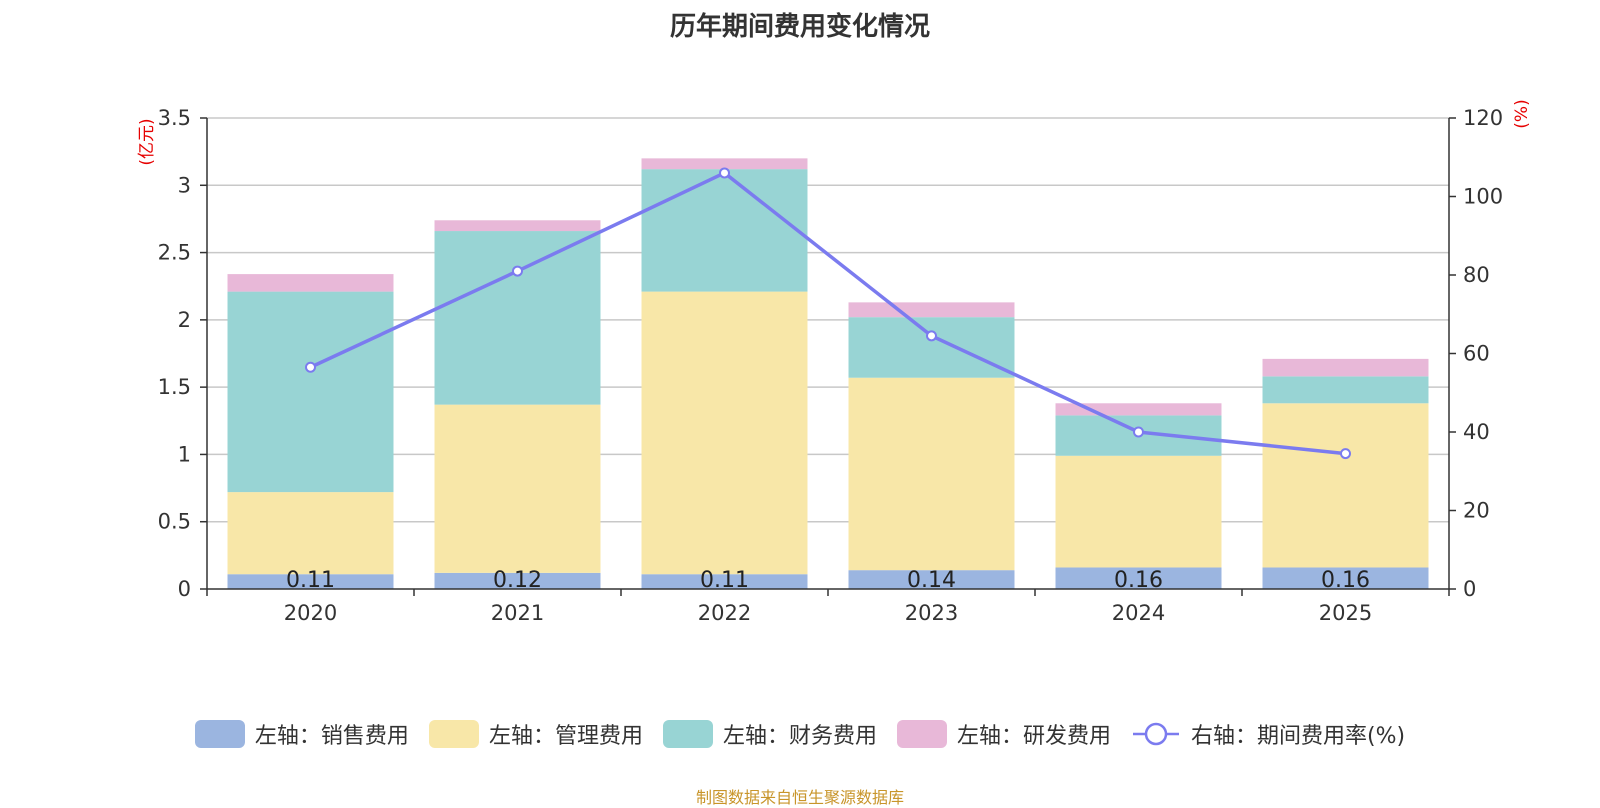 The height and width of the screenshot is (808, 1600). Describe the element at coordinates (1155, 734) in the screenshot. I see `legend-line-icon` at that location.